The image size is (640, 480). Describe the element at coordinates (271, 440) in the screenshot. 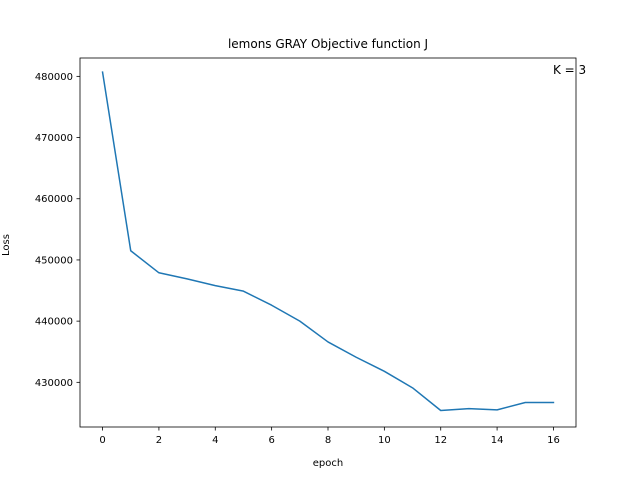

I see `x-tick-label: 6` at that location.